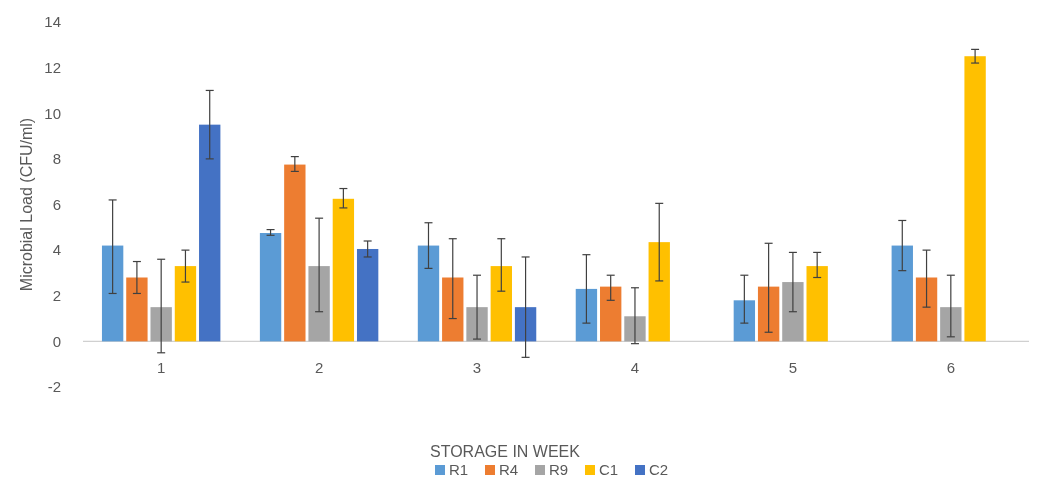  What do you see at coordinates (54, 387) in the screenshot?
I see `y-tick-label: -2` at bounding box center [54, 387].